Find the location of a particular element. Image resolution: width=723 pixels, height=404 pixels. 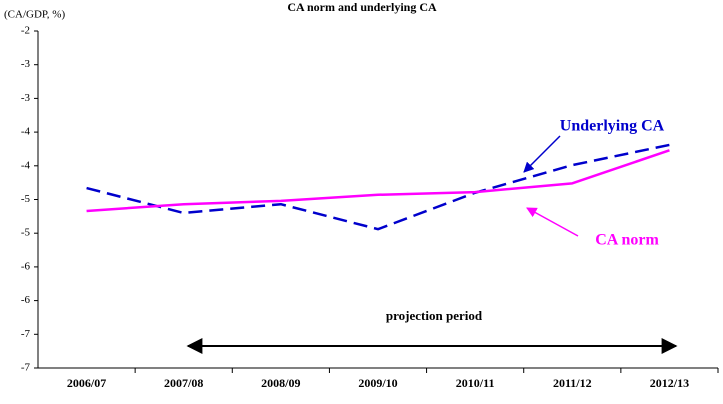

x-tick-label: 2007/08 is located at coordinates (183, 383).